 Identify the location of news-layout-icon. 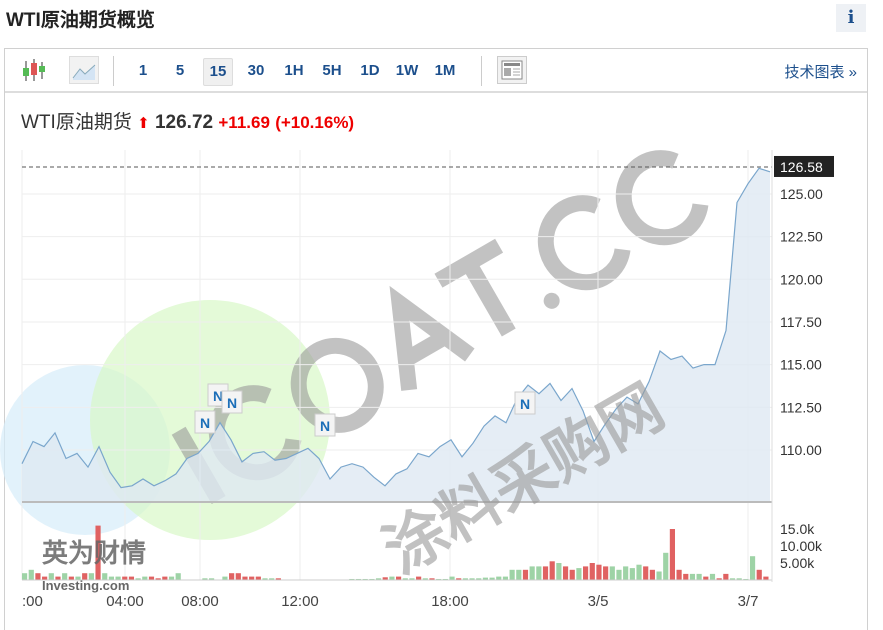
(512, 70).